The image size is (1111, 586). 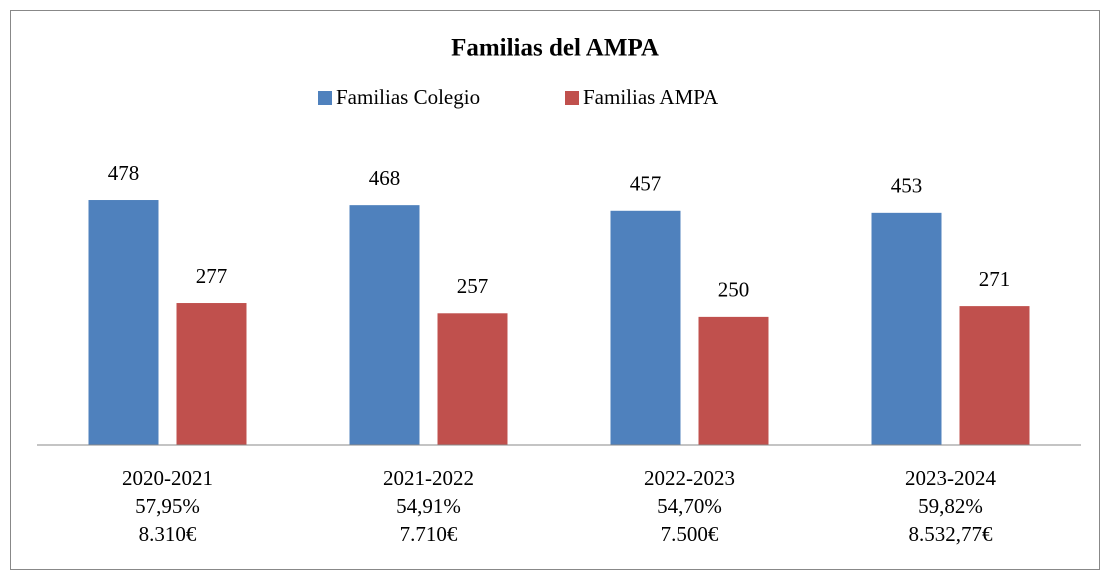 I want to click on legend-label: Familias AMPA, so click(x=651, y=97).